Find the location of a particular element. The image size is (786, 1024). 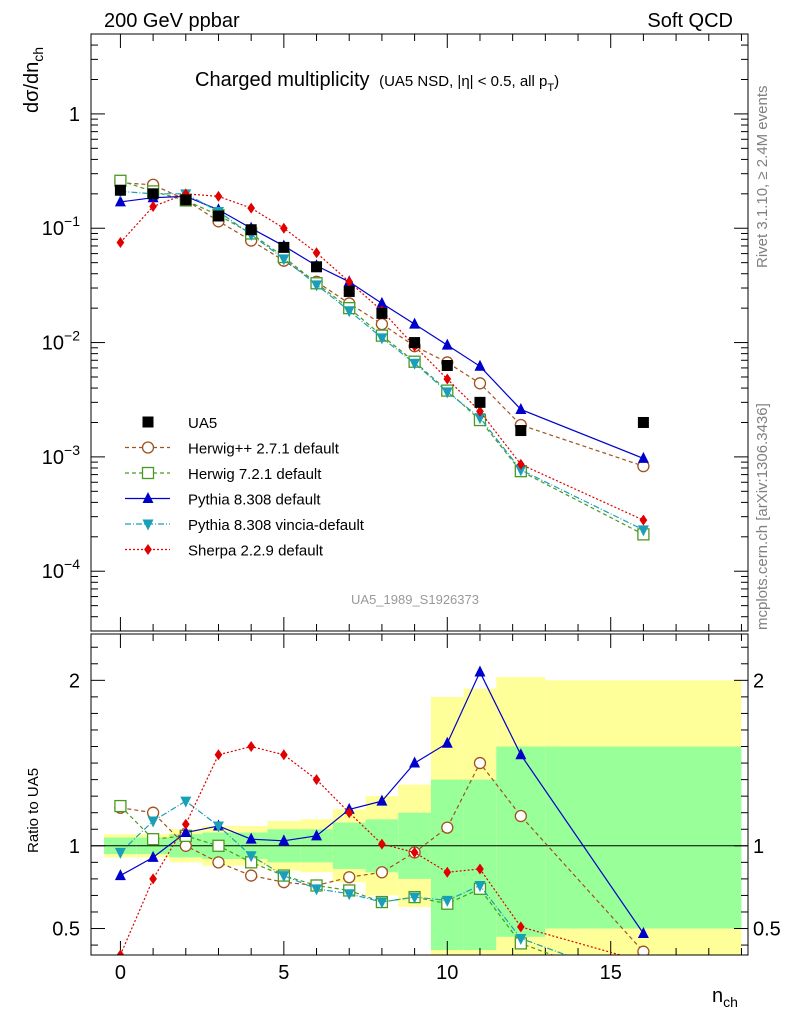

header-left: 200 GeV ppbar is located at coordinates (172, 21).